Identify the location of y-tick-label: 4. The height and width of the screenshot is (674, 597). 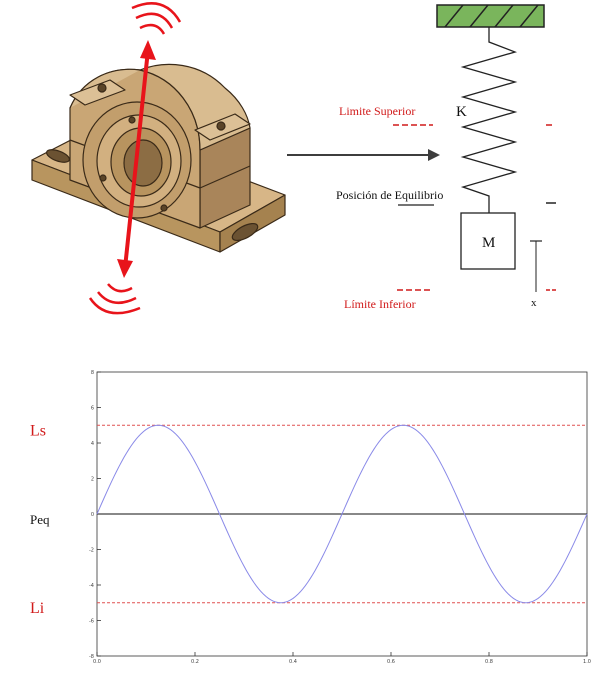
(92, 444).